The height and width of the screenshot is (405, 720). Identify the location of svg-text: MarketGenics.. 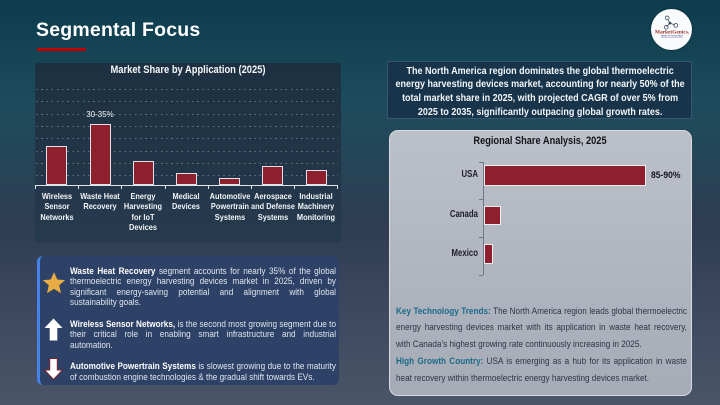
(671, 32).